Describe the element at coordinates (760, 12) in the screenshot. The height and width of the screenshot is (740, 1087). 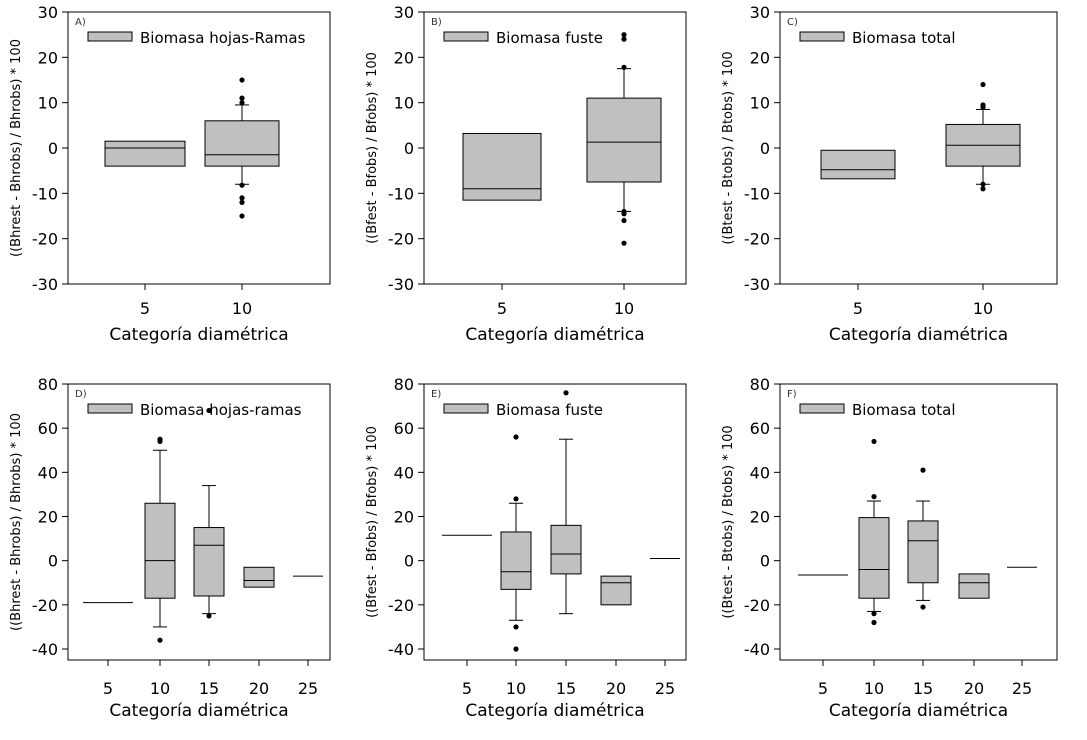
I see `y-tick-label: 30` at that location.